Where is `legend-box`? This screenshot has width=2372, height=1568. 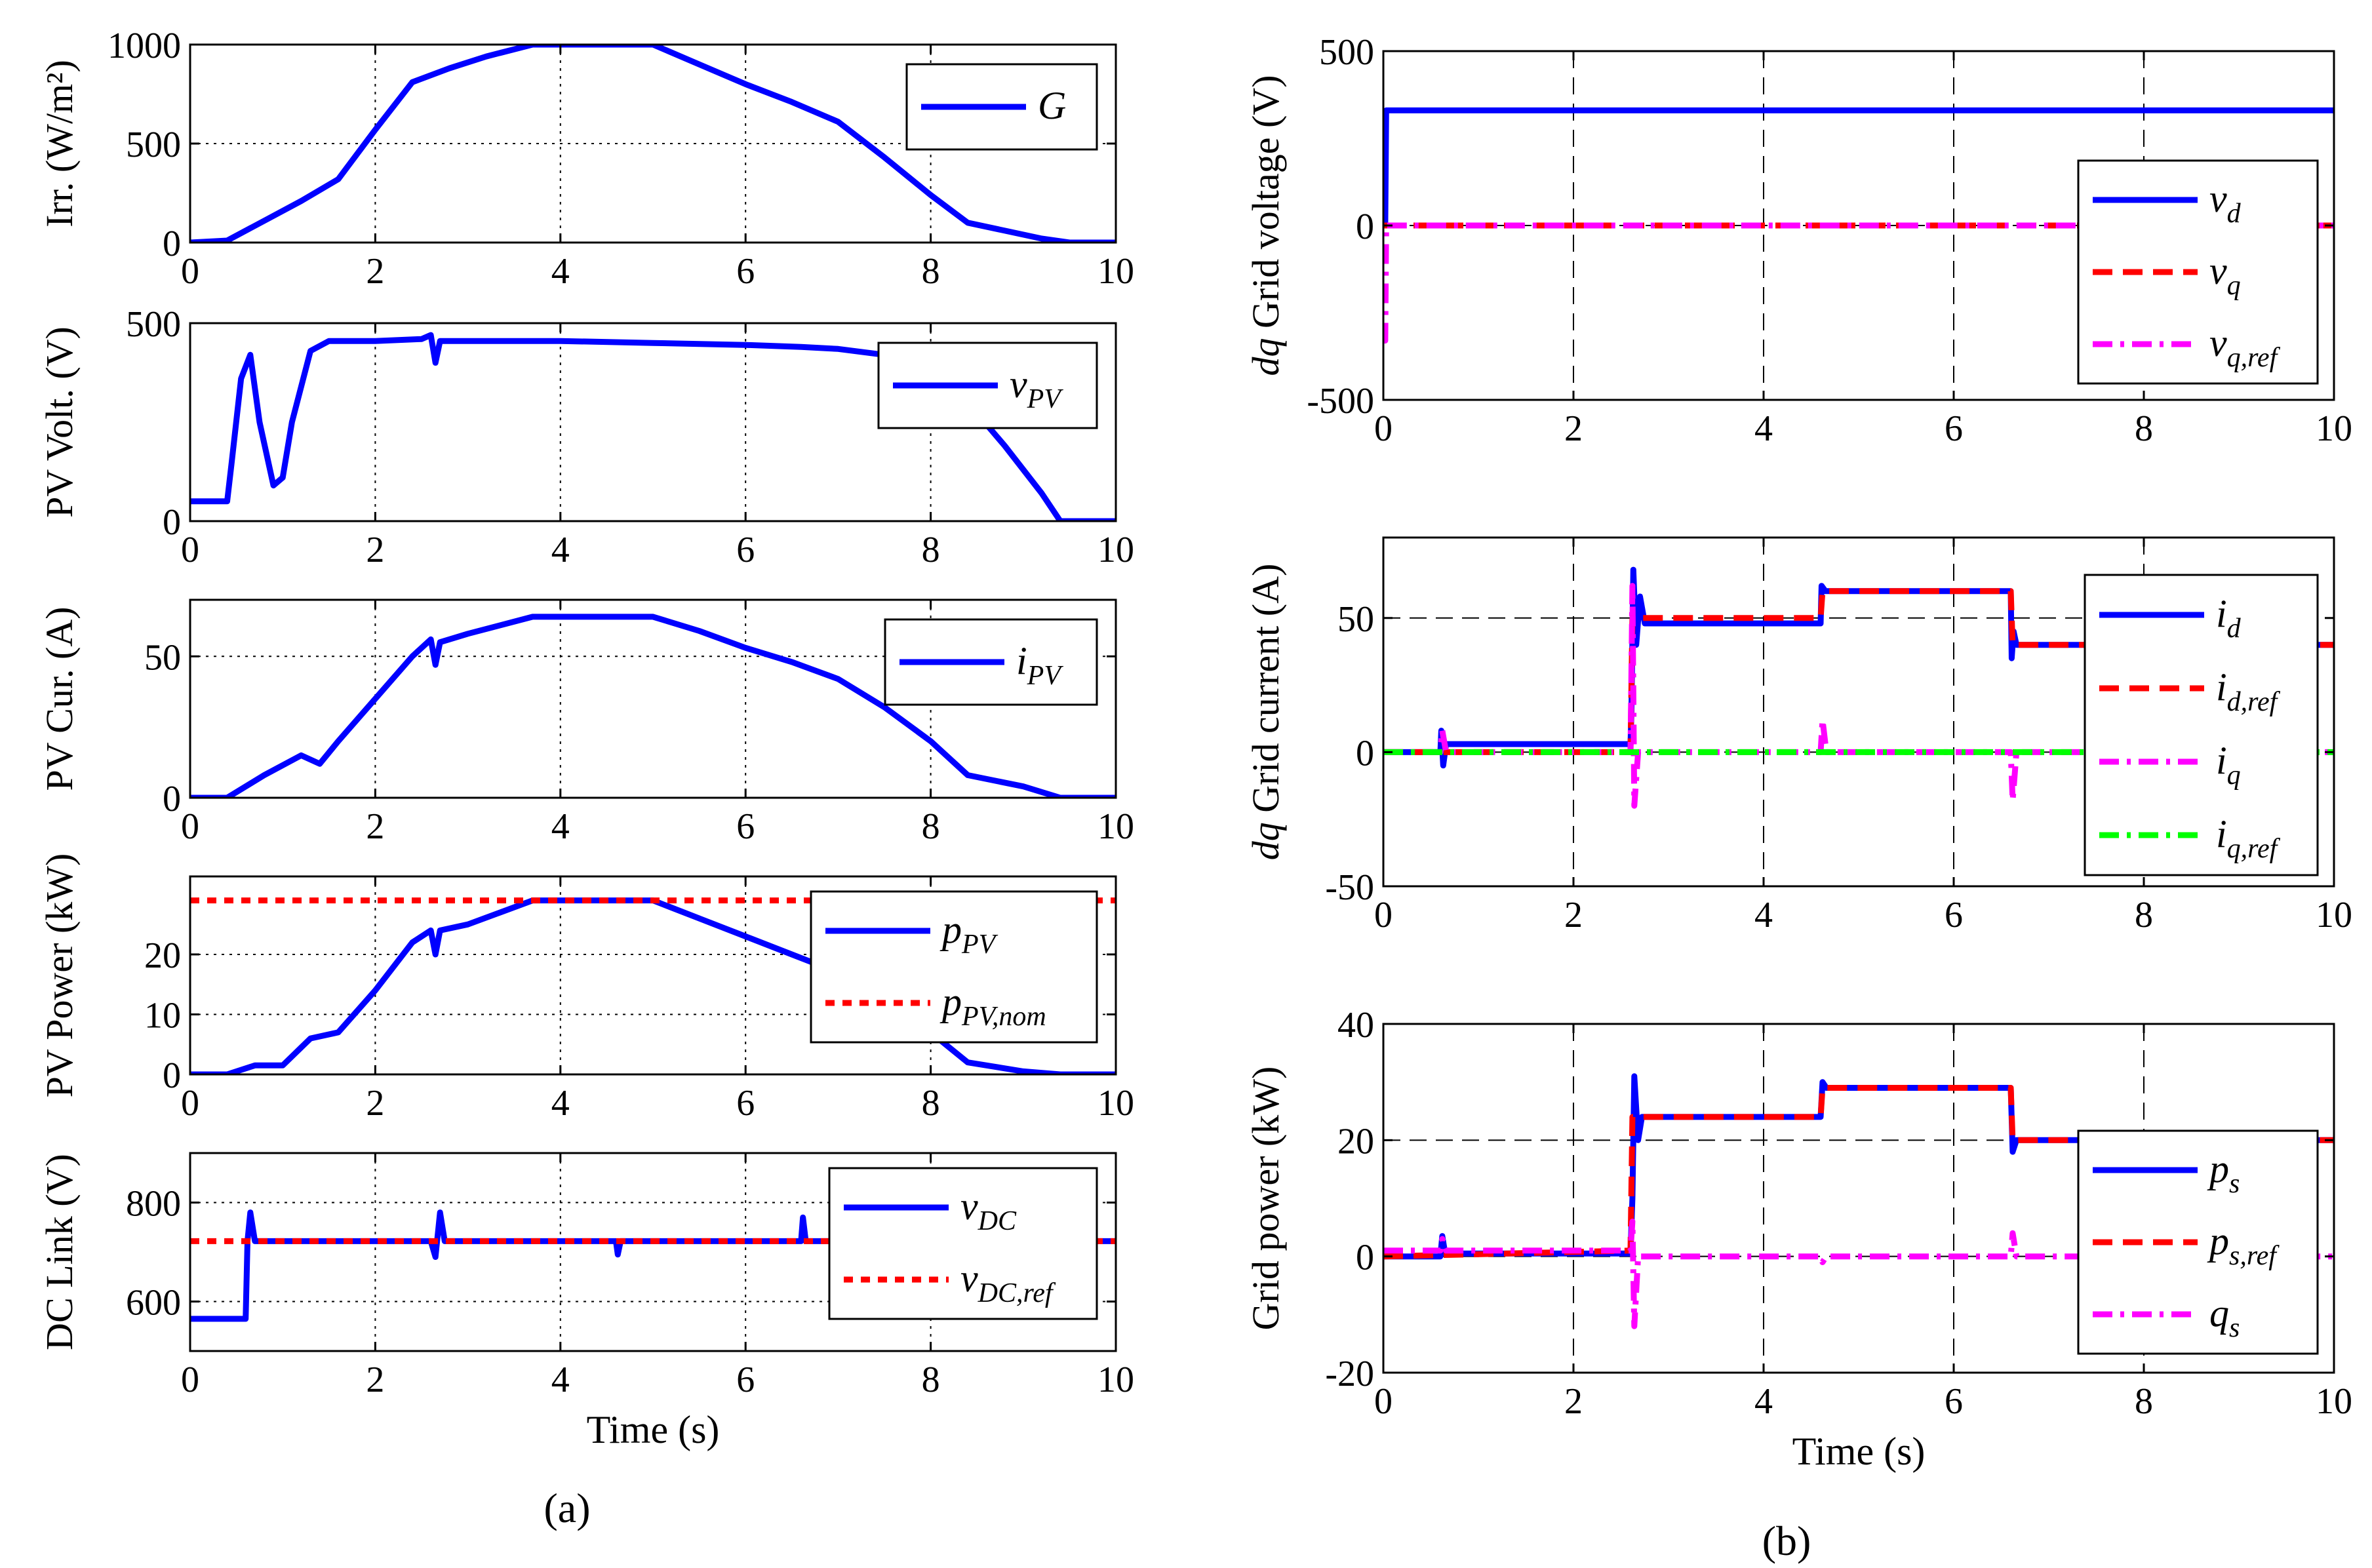
legend-box is located at coordinates (954, 967).